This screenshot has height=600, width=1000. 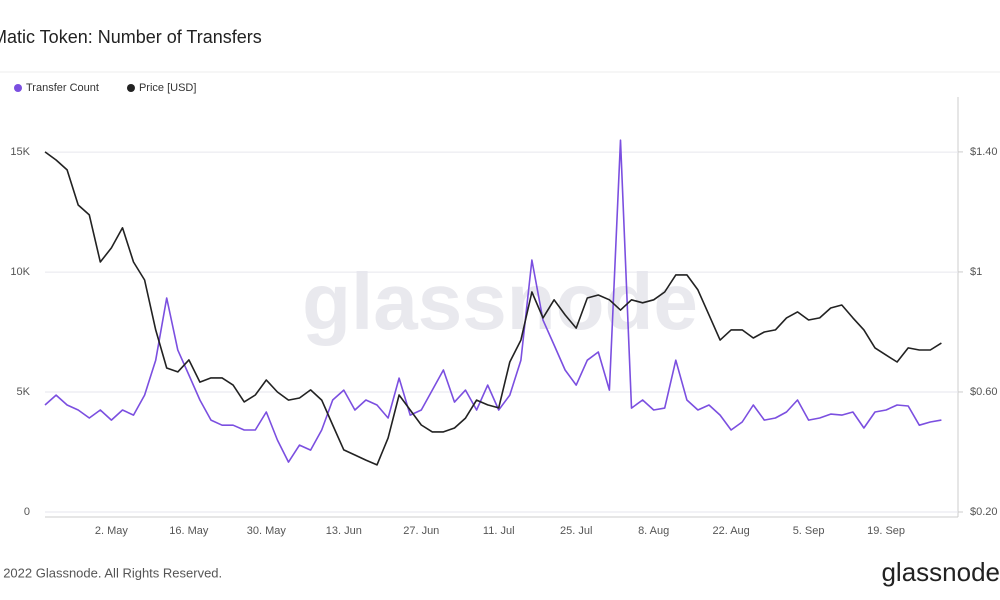 I want to click on x-tick-label: 19. Sep, so click(x=886, y=531).